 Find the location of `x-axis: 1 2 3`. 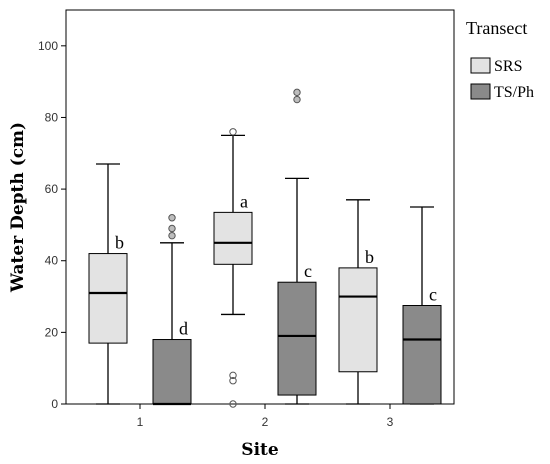

x-axis: 1 2 3 is located at coordinates (265, 416).